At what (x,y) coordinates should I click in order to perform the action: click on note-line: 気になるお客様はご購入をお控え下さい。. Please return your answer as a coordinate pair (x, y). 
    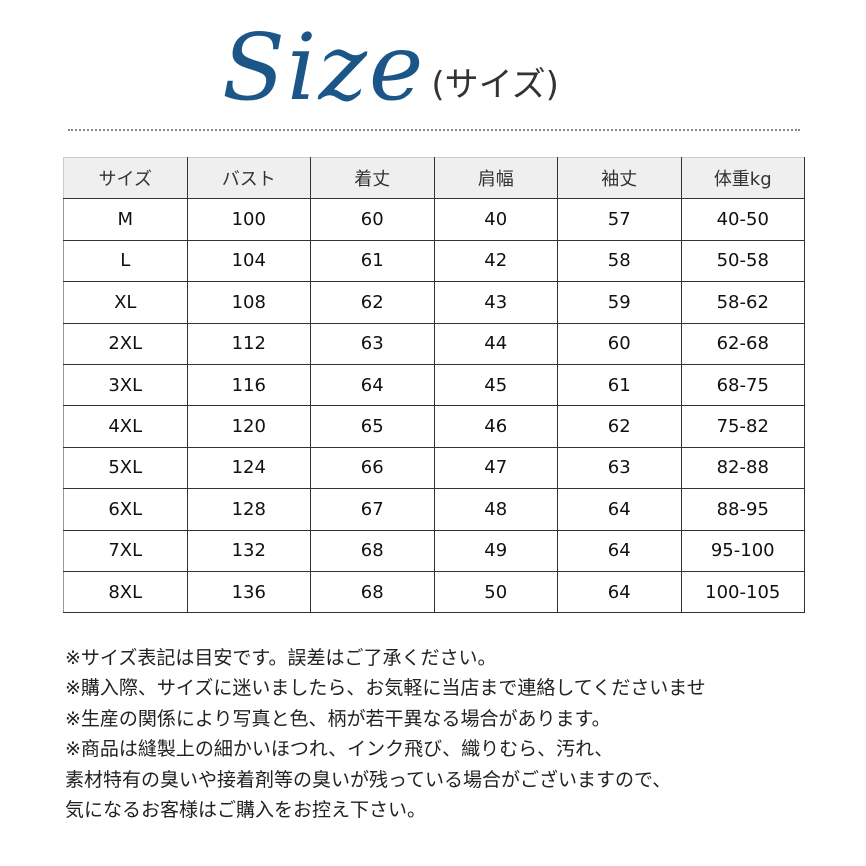
    Looking at the image, I should click on (246, 810).